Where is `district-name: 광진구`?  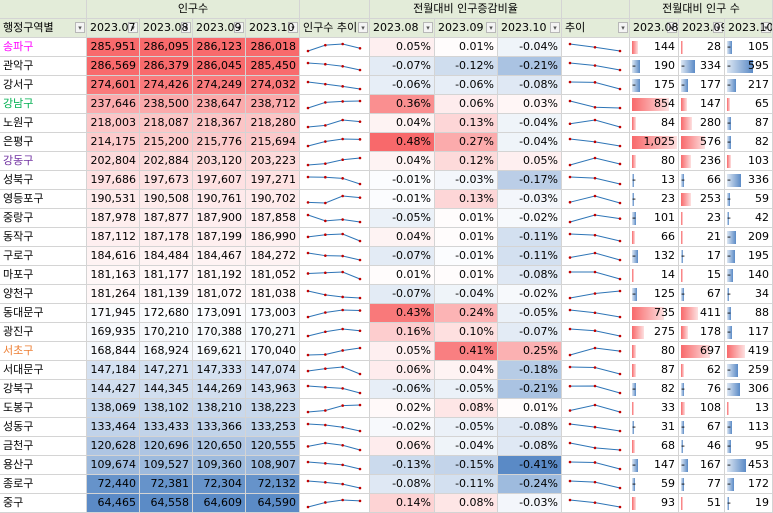 district-name: 광진구 is located at coordinates (43, 332).